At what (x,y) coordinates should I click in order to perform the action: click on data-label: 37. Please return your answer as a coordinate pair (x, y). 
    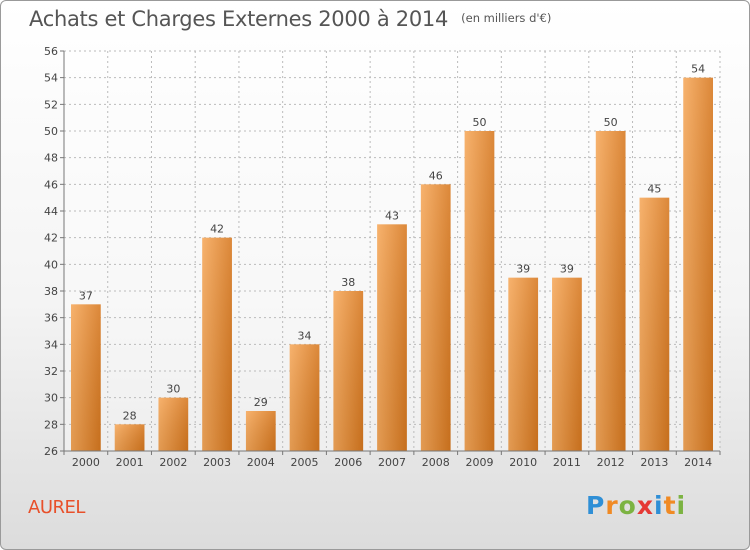
    Looking at the image, I should click on (86, 295).